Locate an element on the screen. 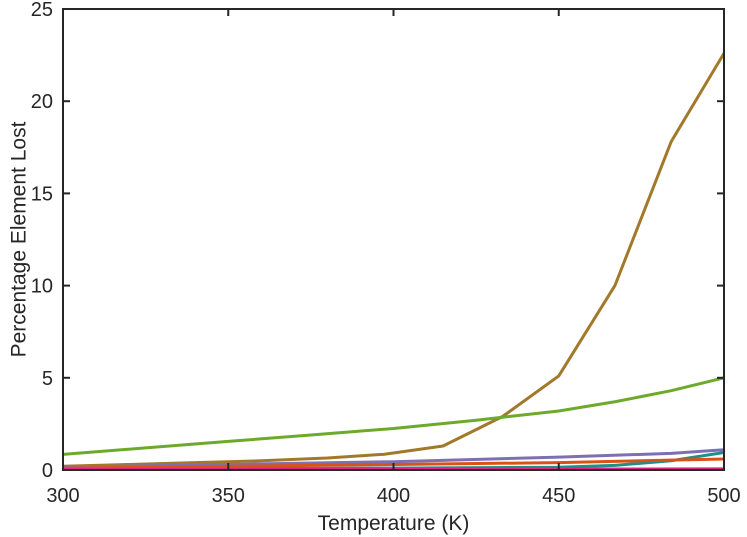  x-axis-title: Temperature (K) is located at coordinates (394, 523).